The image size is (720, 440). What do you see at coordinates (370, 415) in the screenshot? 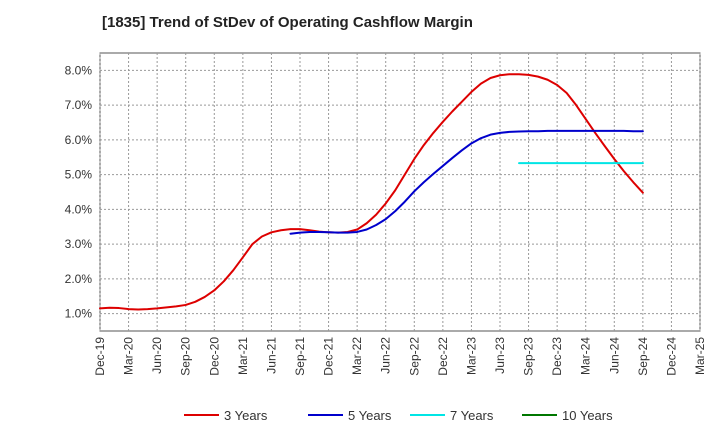
I see `legend-label: 5 Years` at bounding box center [370, 415].